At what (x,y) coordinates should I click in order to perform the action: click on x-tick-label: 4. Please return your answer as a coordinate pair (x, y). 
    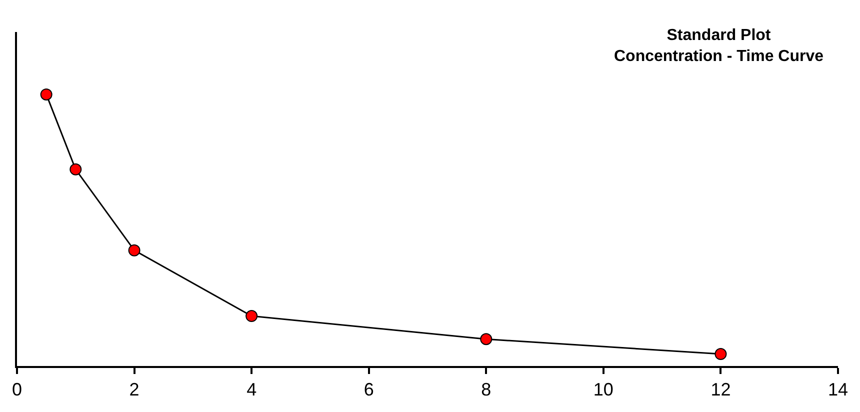
    Looking at the image, I should click on (251, 390).